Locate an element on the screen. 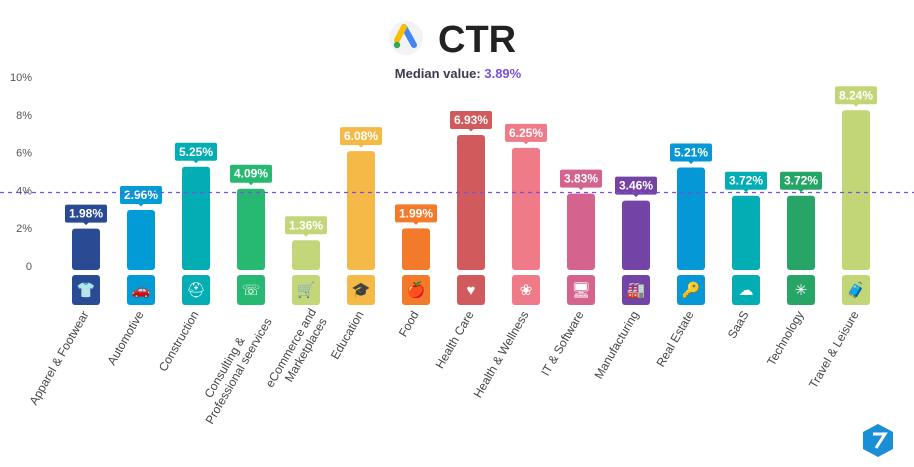 This screenshot has height=467, width=914. heartbeat-icon: ♥ is located at coordinates (471, 290).